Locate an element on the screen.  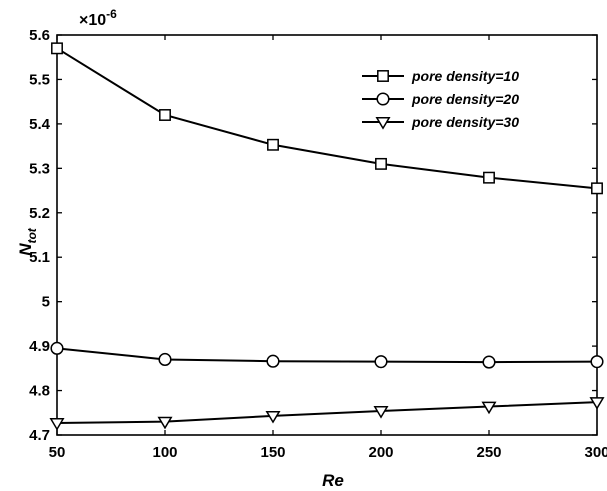
y-tick-label: 5.5 is located at coordinates (39, 79).